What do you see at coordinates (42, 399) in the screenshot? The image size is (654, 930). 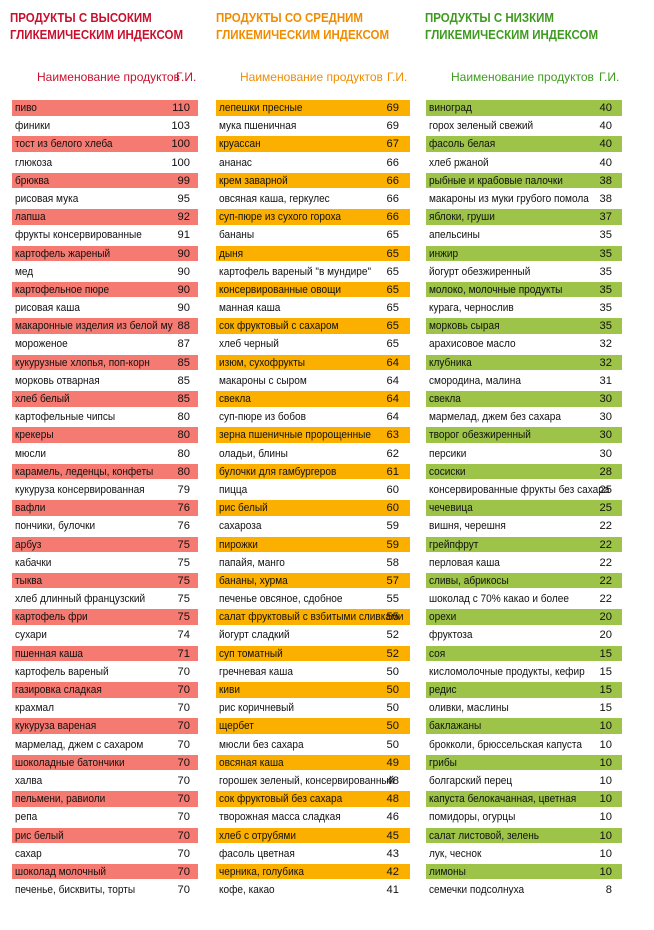 I see `product-name: хлеб белый` at bounding box center [42, 399].